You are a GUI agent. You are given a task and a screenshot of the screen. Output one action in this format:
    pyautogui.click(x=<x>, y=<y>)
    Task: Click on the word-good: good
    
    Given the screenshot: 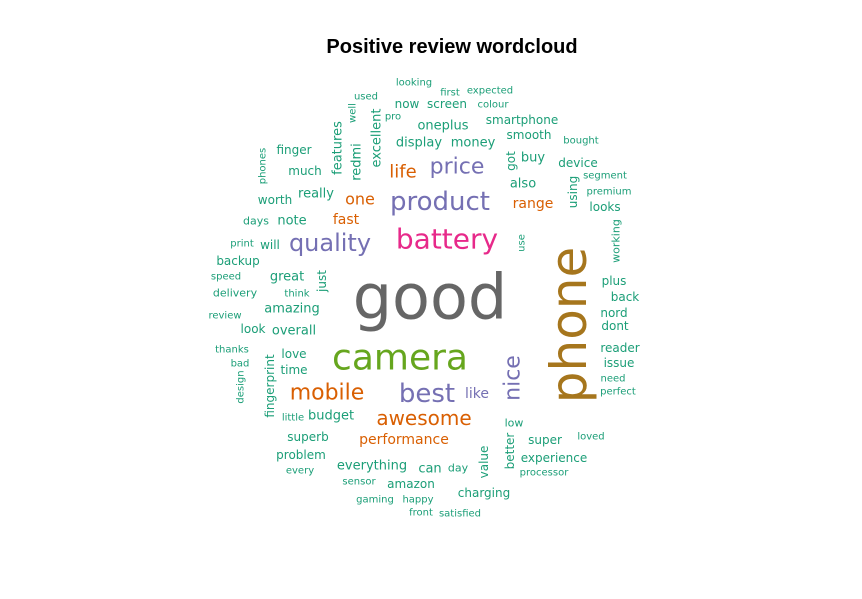 What is the action you would take?
    pyautogui.click(x=430, y=297)
    